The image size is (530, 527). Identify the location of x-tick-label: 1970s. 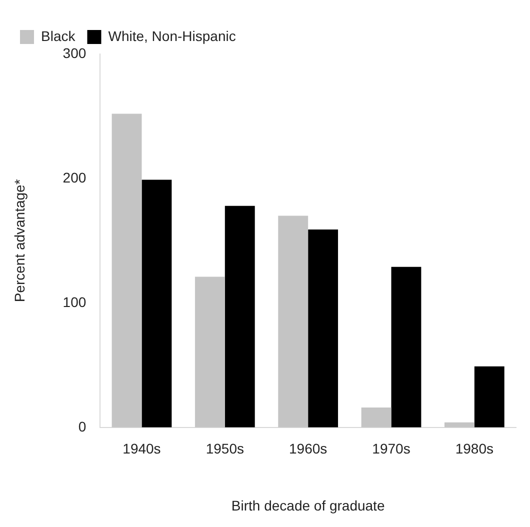
(391, 448).